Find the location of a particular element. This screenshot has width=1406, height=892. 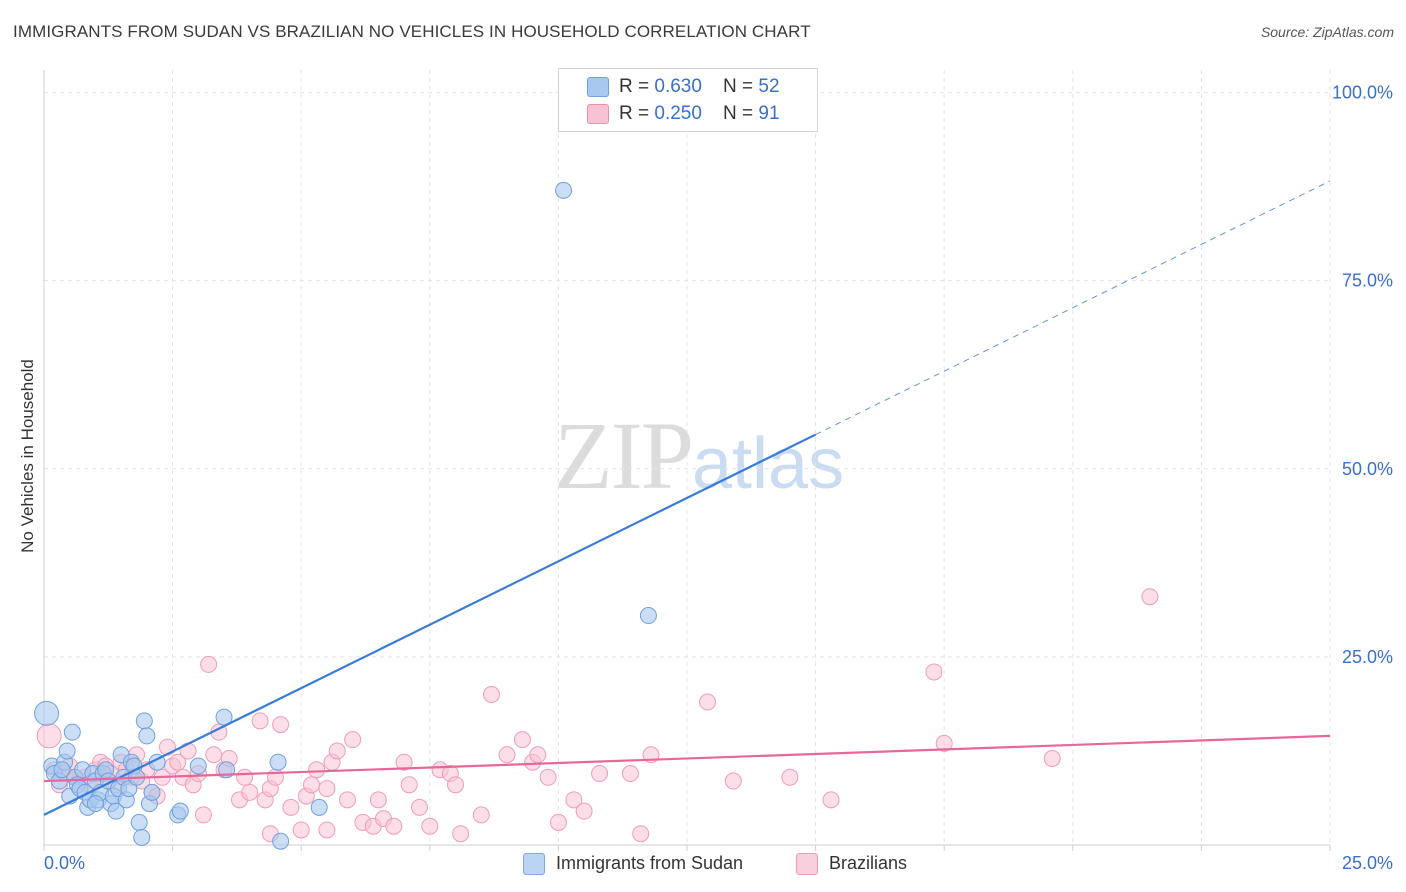

correlation-legend: R = 0.630 N = 52 R = 0.250 N = 91 is located at coordinates (688, 100).